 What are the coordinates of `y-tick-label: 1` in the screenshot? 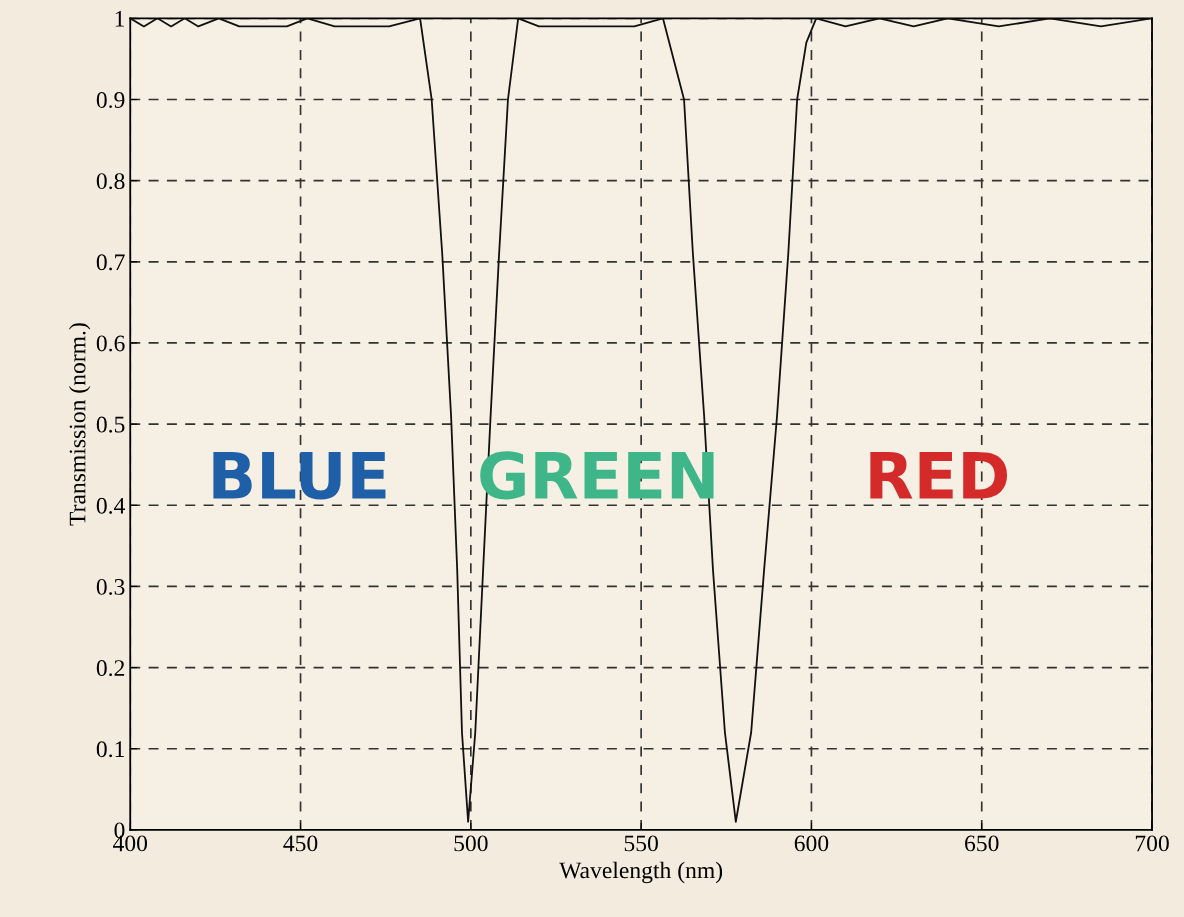 It's located at (119, 18).